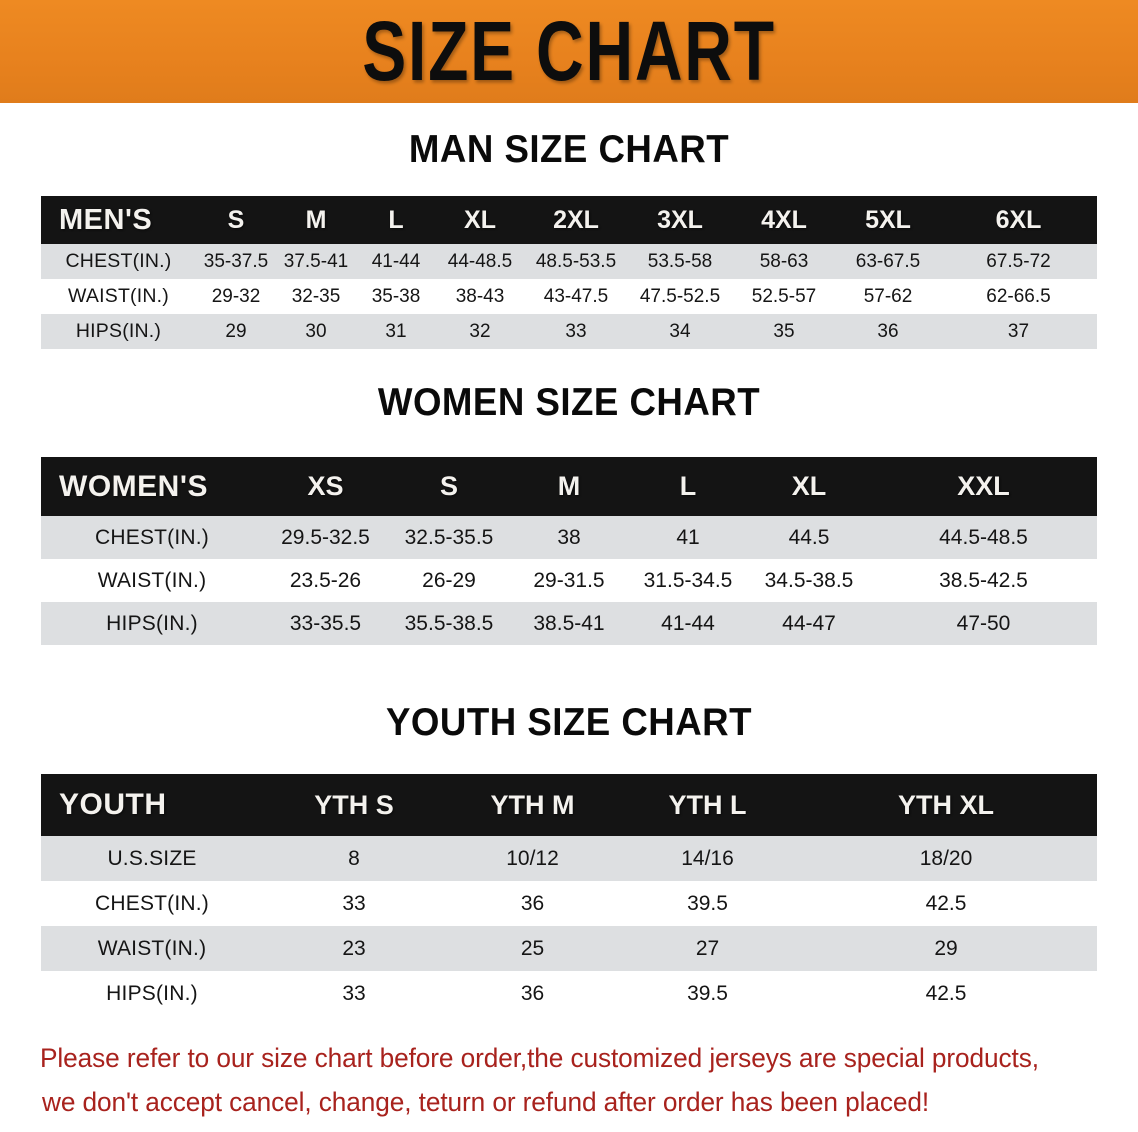 The image size is (1138, 1132). I want to click on women-cell-1-1: 26-29, so click(449, 580).